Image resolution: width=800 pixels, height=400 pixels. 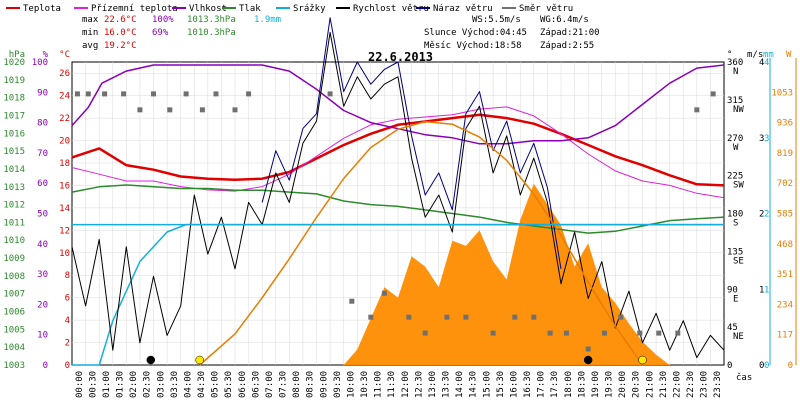 I want to click on dir-axis-tick: 45, so click(x=732, y=328).